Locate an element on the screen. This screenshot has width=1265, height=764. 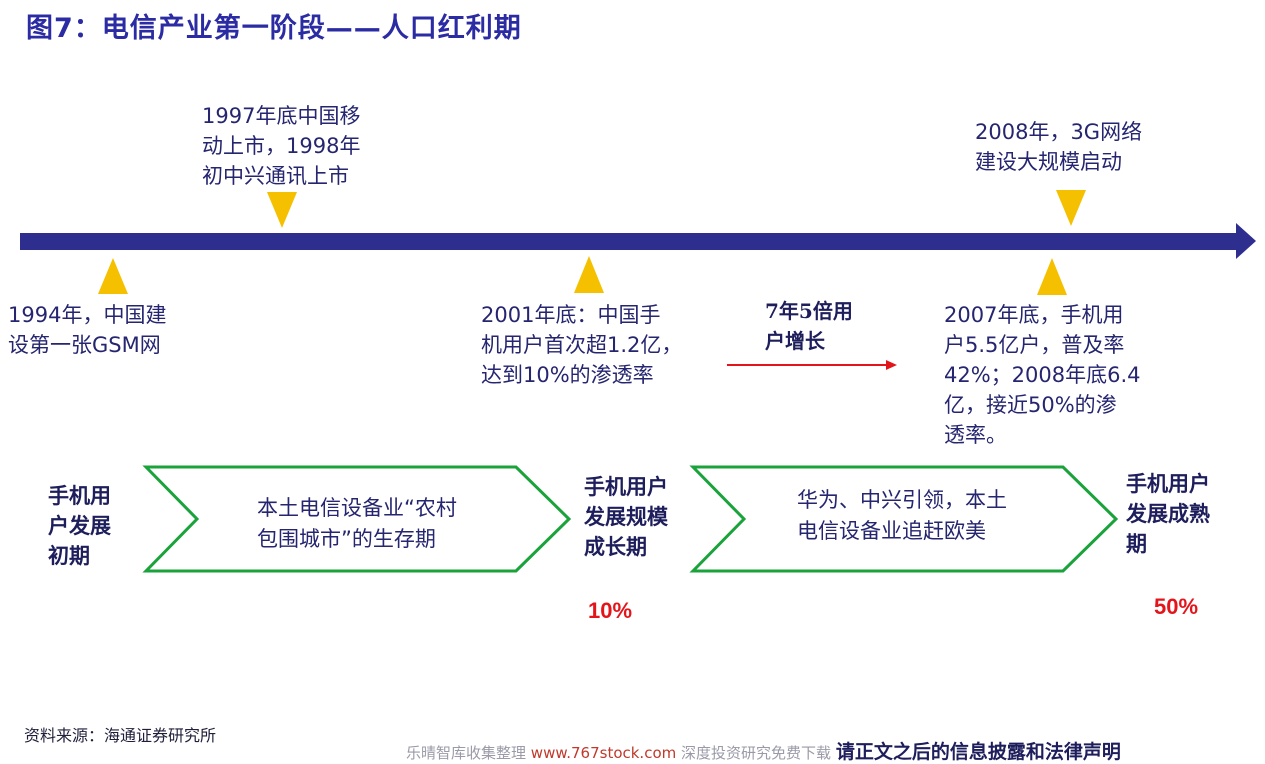
page-title: 图7：电信产业第一阶段——人口红利期 is located at coordinates (274, 28).